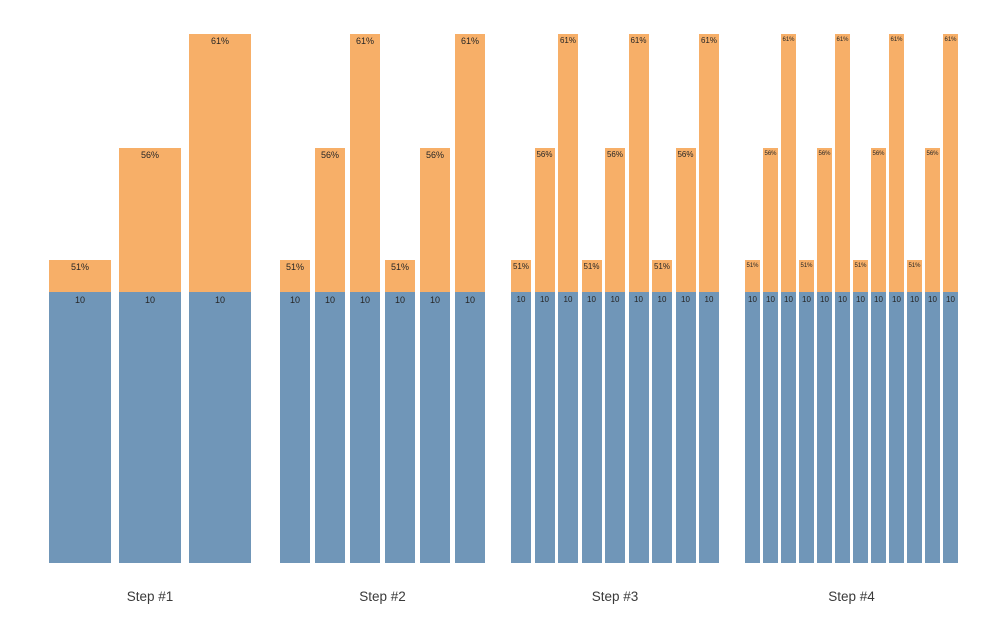  Describe the element at coordinates (851, 596) in the screenshot. I see `group-label: Step #4` at that location.